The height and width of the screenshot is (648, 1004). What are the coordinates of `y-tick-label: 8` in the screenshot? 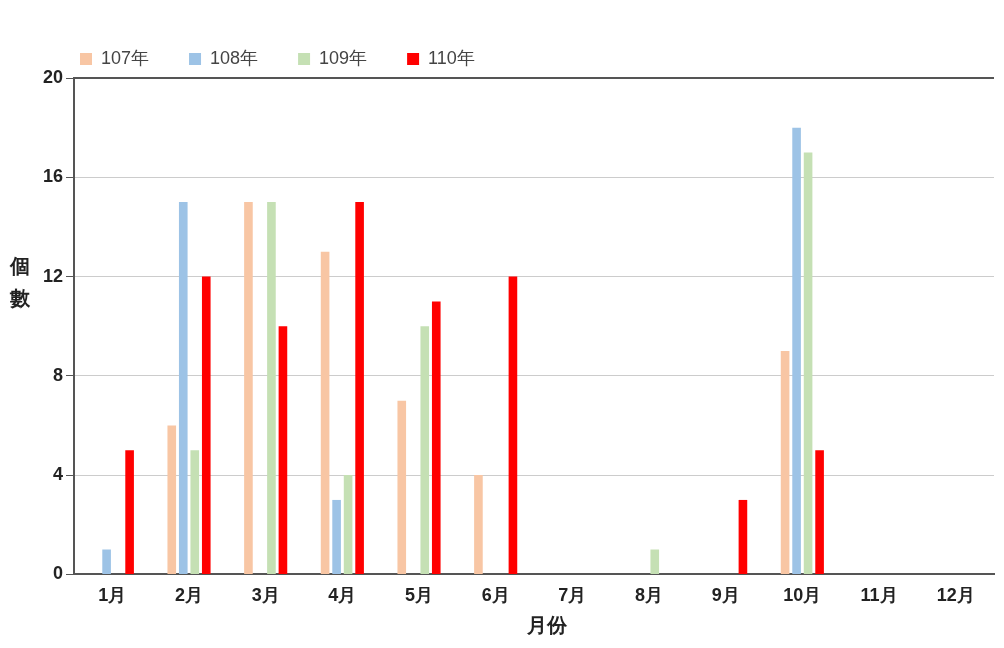 It's located at (58, 374).